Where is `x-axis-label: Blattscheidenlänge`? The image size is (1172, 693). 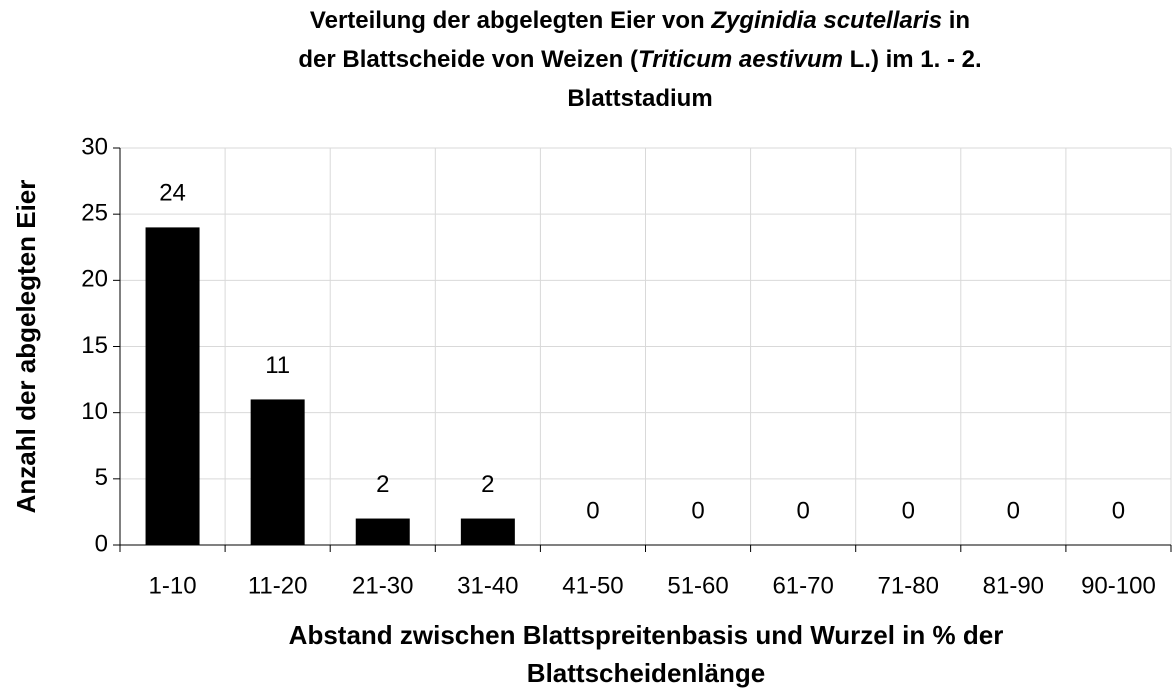
x-axis-label: Blattscheidenlänge is located at coordinates (646, 673).